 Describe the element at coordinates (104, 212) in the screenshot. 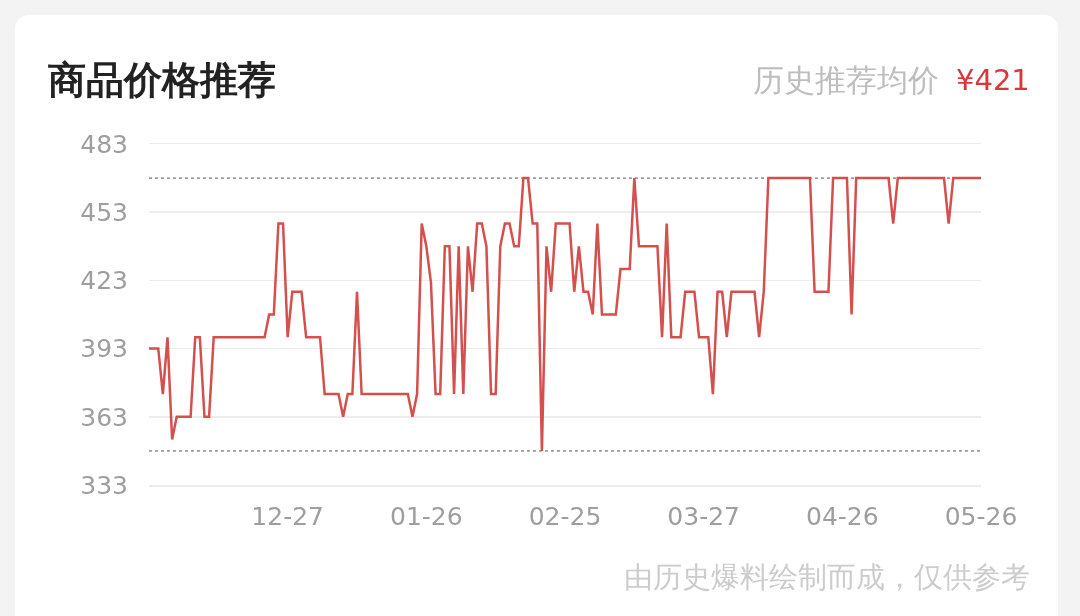

I see `y-tick-label: 453` at that location.